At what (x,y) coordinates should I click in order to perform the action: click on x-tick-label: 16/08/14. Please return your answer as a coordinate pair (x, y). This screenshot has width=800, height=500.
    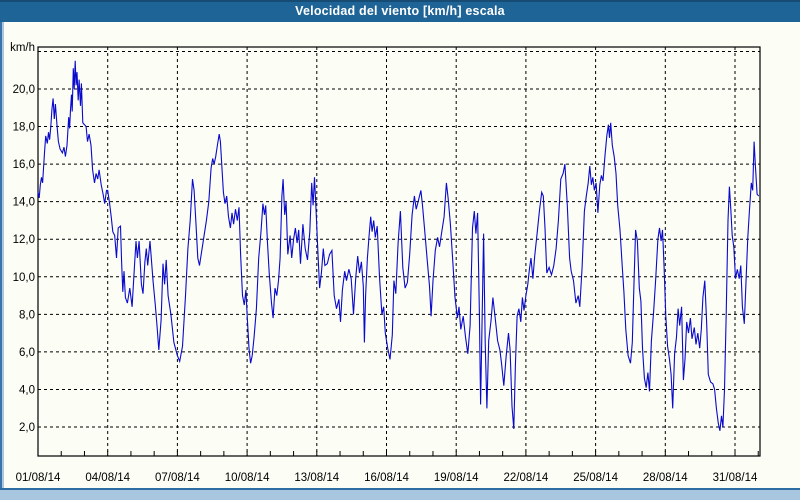
    Looking at the image, I should click on (386, 478).